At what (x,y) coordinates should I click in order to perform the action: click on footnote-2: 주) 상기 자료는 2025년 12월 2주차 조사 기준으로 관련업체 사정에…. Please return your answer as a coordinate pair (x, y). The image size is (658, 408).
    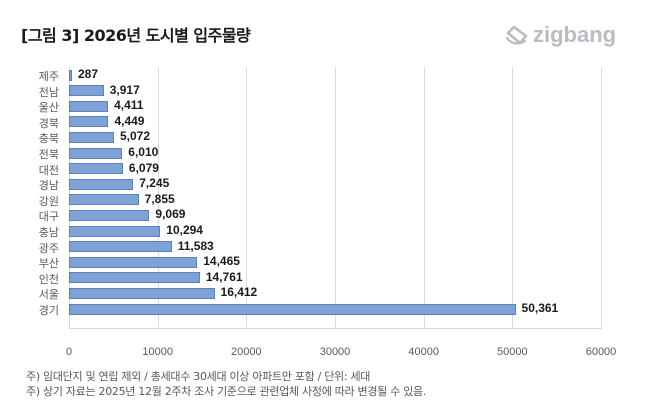
    Looking at the image, I should click on (226, 391).